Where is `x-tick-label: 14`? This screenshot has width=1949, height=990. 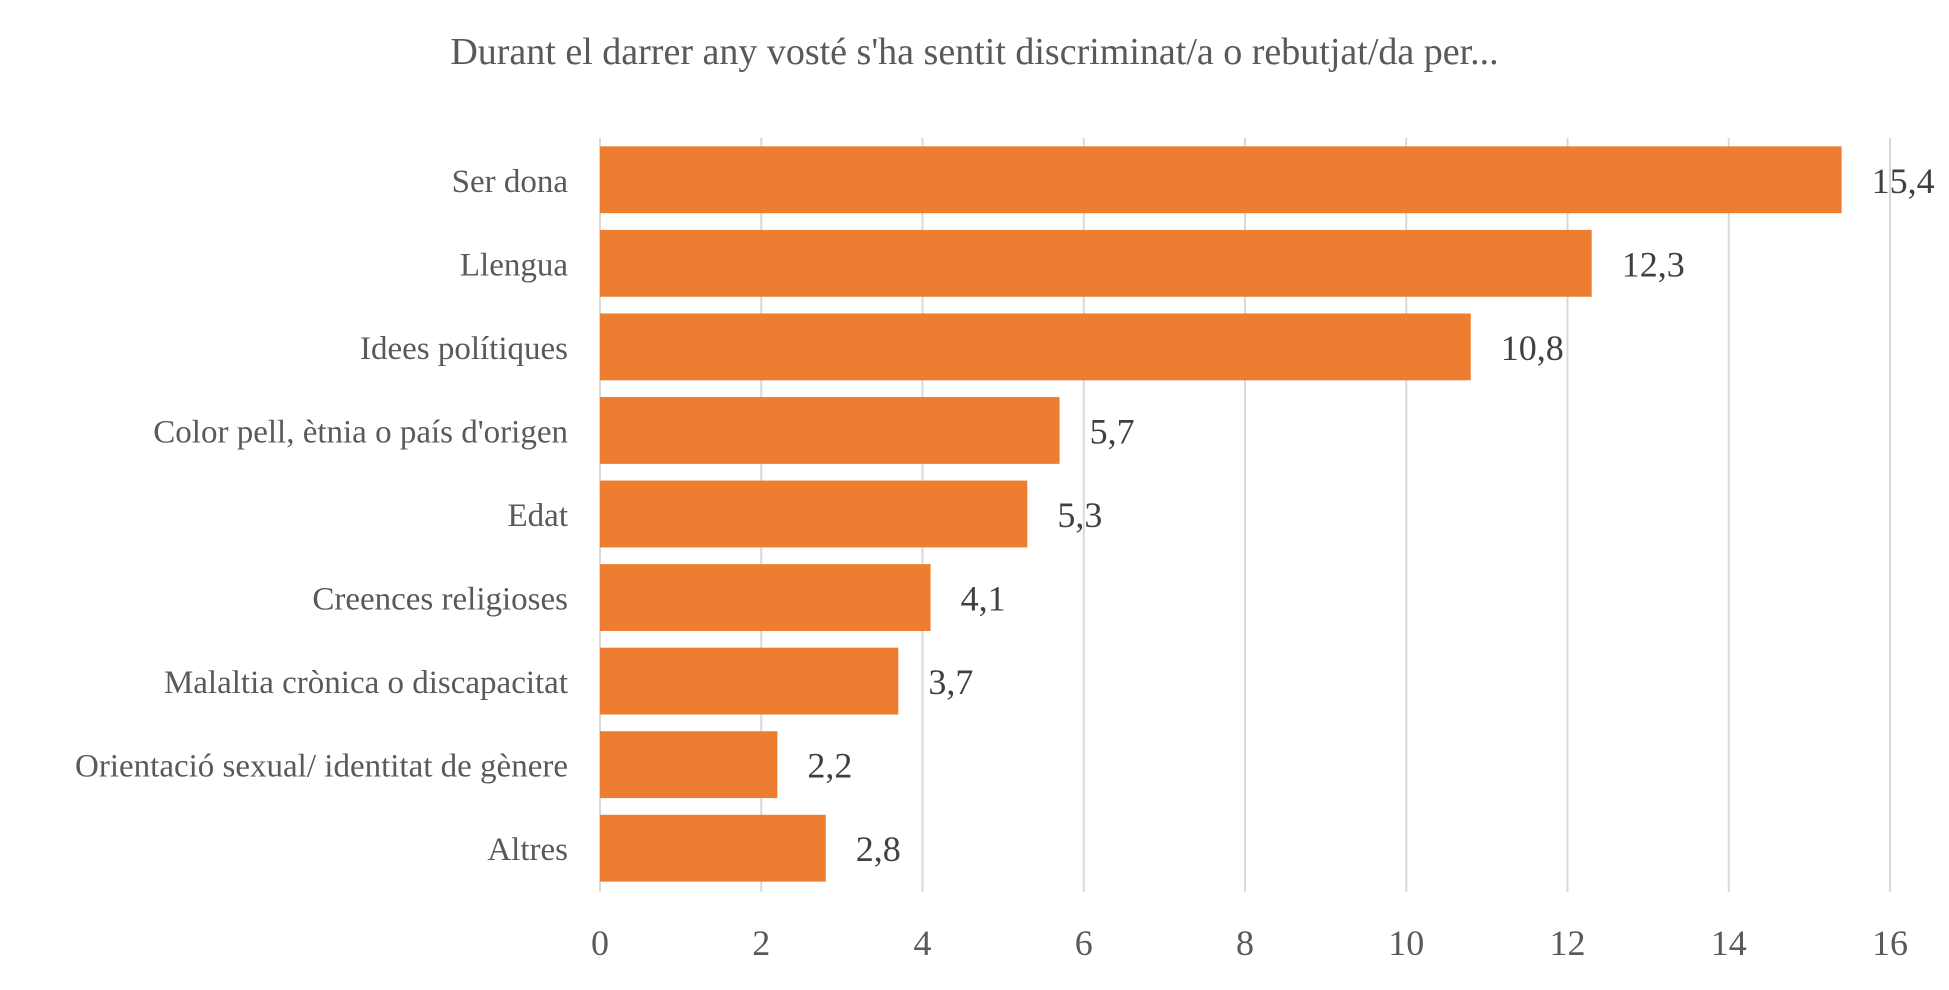 x-tick-label: 14 is located at coordinates (1729, 943).